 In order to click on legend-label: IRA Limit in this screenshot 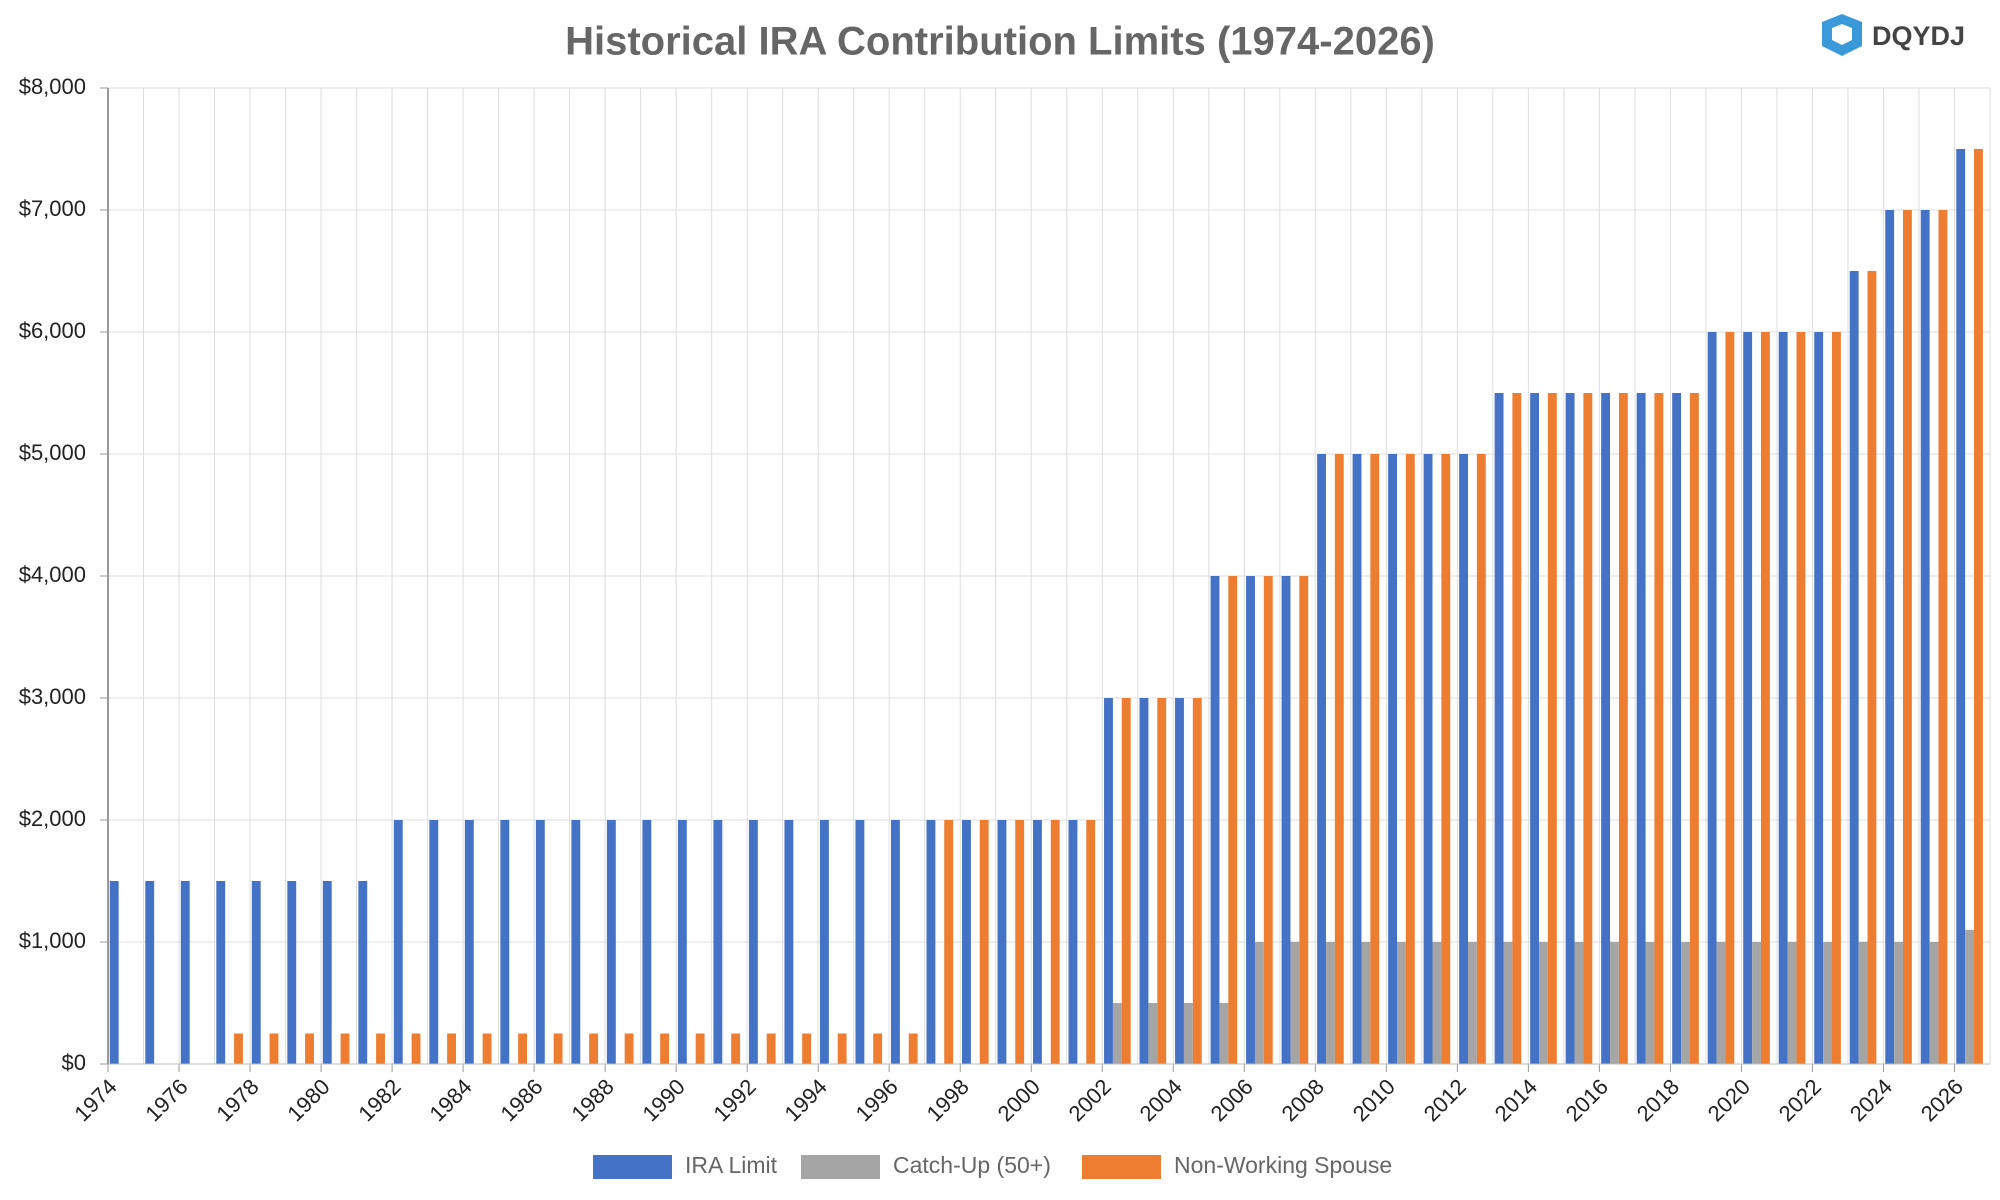, I will do `click(731, 1165)`.